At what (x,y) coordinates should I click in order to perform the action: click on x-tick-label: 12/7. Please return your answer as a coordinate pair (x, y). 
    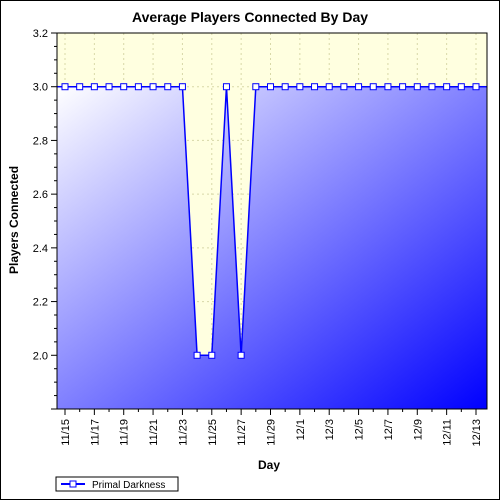
    Looking at the image, I should click on (389, 429).